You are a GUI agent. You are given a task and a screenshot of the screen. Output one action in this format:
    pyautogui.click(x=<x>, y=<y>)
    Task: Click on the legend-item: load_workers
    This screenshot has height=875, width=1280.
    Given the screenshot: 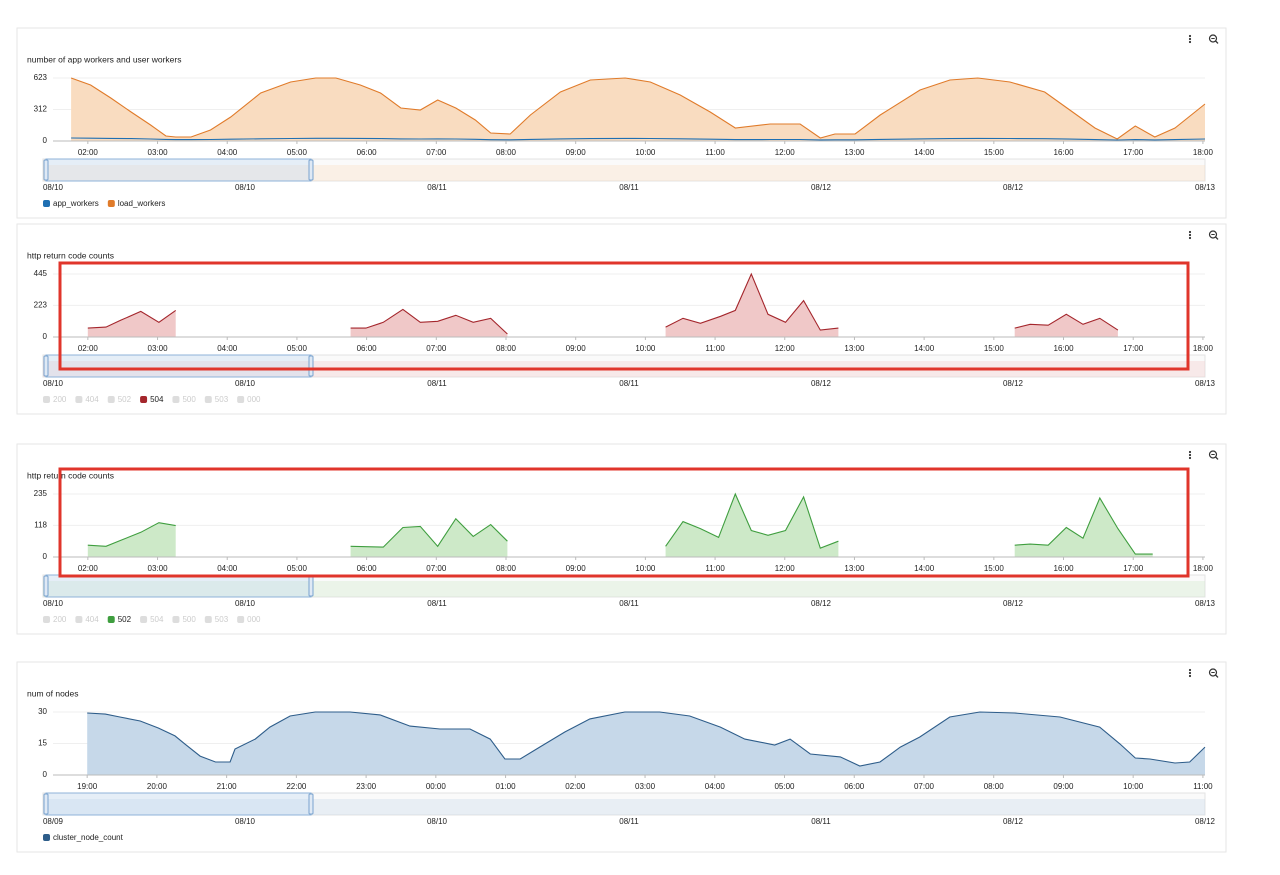 What is the action you would take?
    pyautogui.click(x=136, y=203)
    